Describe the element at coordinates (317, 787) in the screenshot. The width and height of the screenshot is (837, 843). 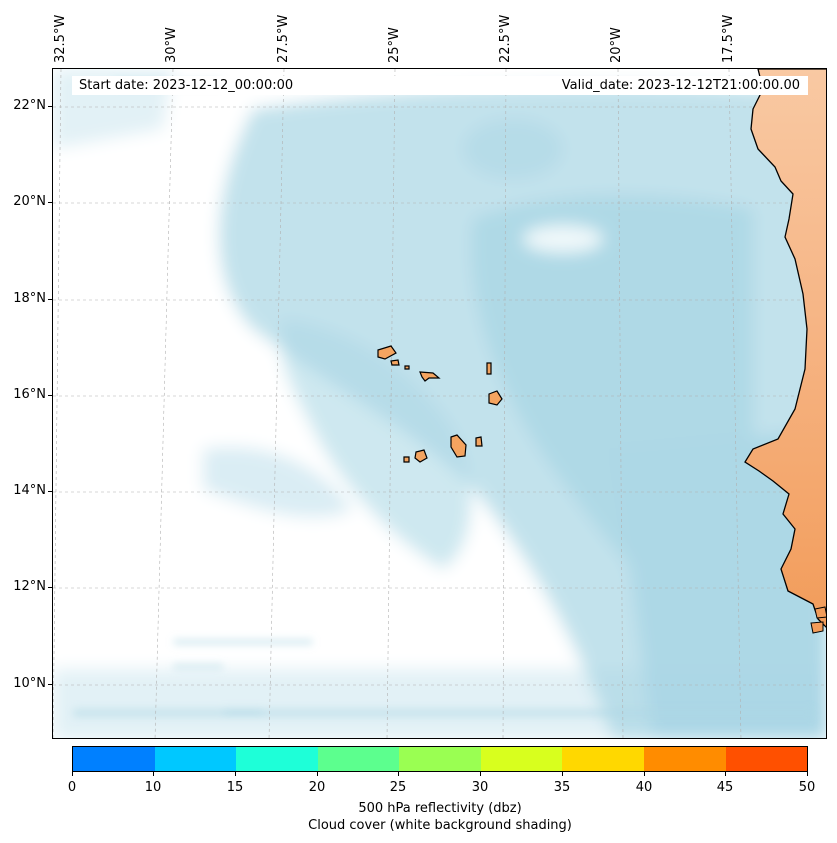
I see `colorbar-tick-label: 20` at that location.